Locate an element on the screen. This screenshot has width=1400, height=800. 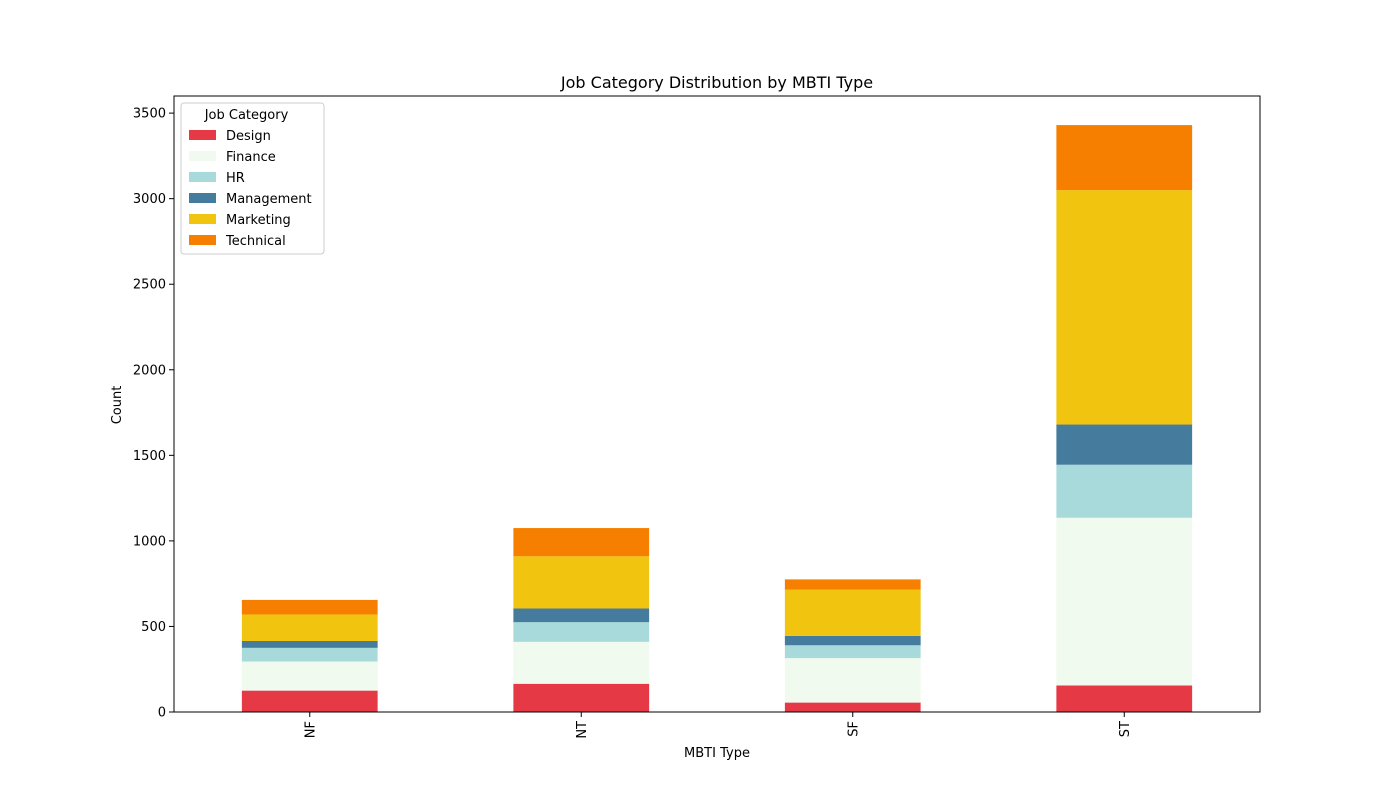
legend-swatch-design is located at coordinates (202, 135).